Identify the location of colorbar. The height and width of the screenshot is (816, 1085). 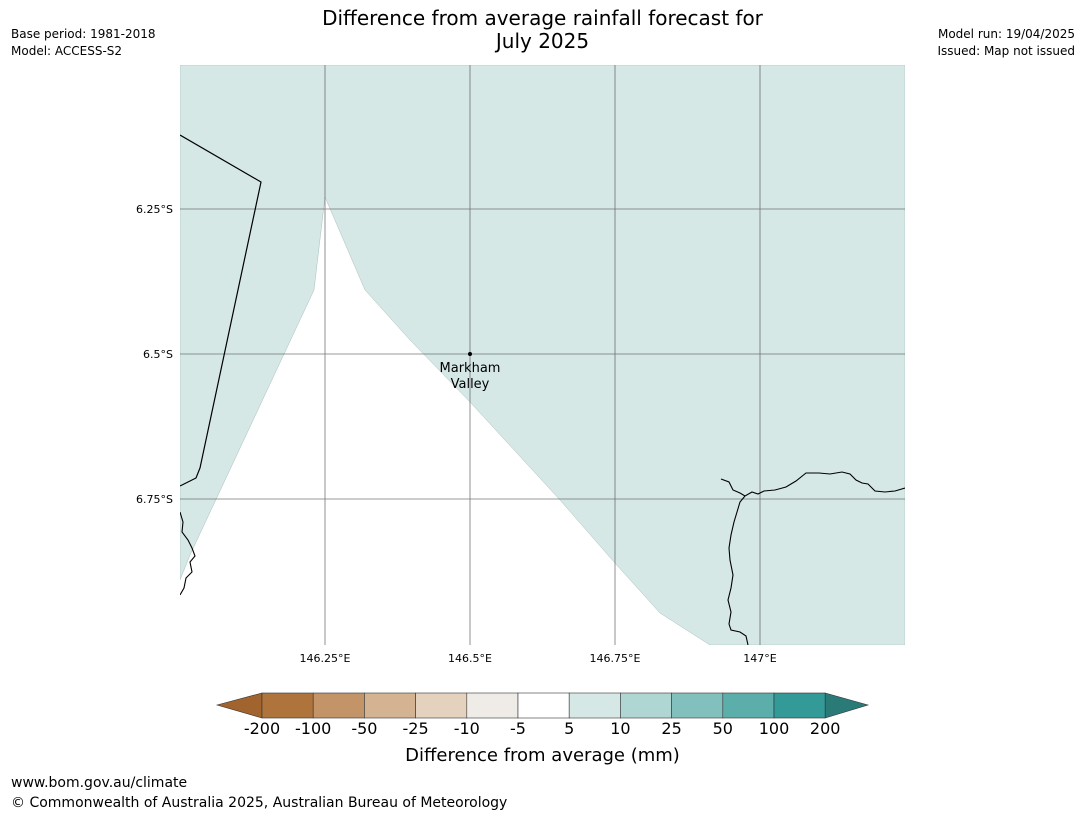
(542, 705).